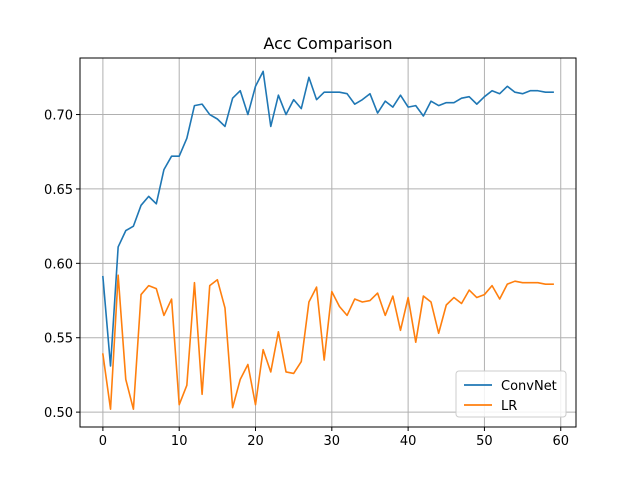 The width and height of the screenshot is (640, 480). I want to click on x-tick-label: 0, so click(103, 441).